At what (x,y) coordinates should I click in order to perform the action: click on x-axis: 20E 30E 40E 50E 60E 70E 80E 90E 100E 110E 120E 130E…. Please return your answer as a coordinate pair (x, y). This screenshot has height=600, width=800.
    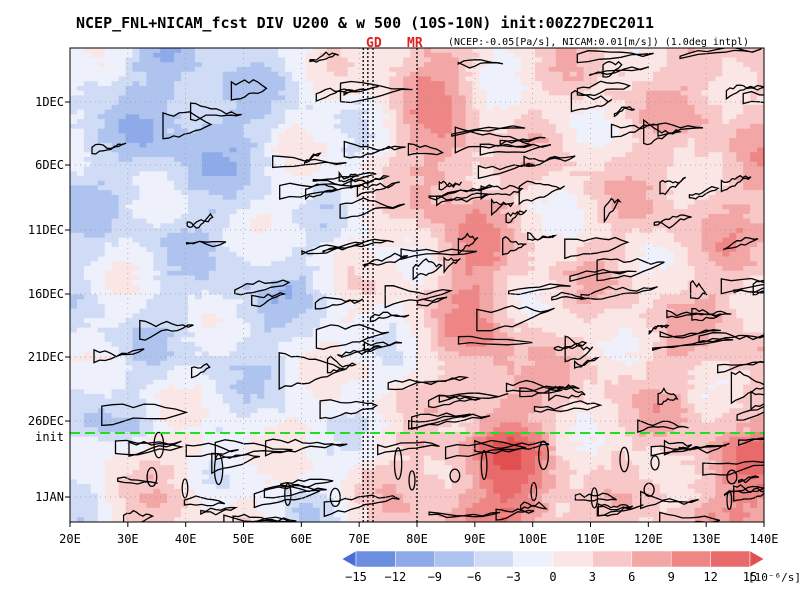
    Looking at the image, I should click on (418, 534).